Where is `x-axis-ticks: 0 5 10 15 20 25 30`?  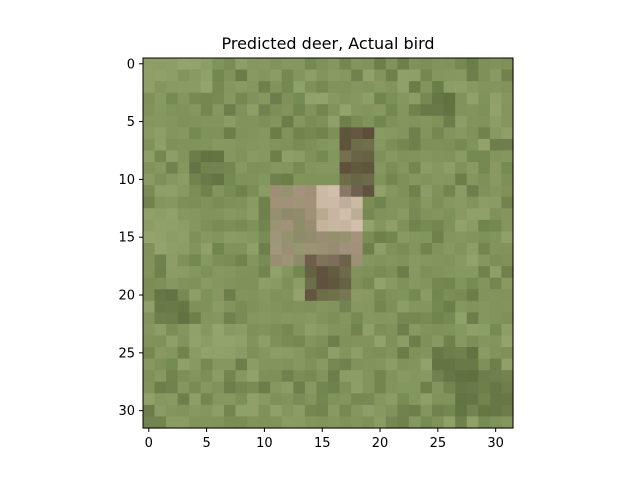
x-axis-ticks: 0 5 10 15 20 25 30 is located at coordinates (324, 439).